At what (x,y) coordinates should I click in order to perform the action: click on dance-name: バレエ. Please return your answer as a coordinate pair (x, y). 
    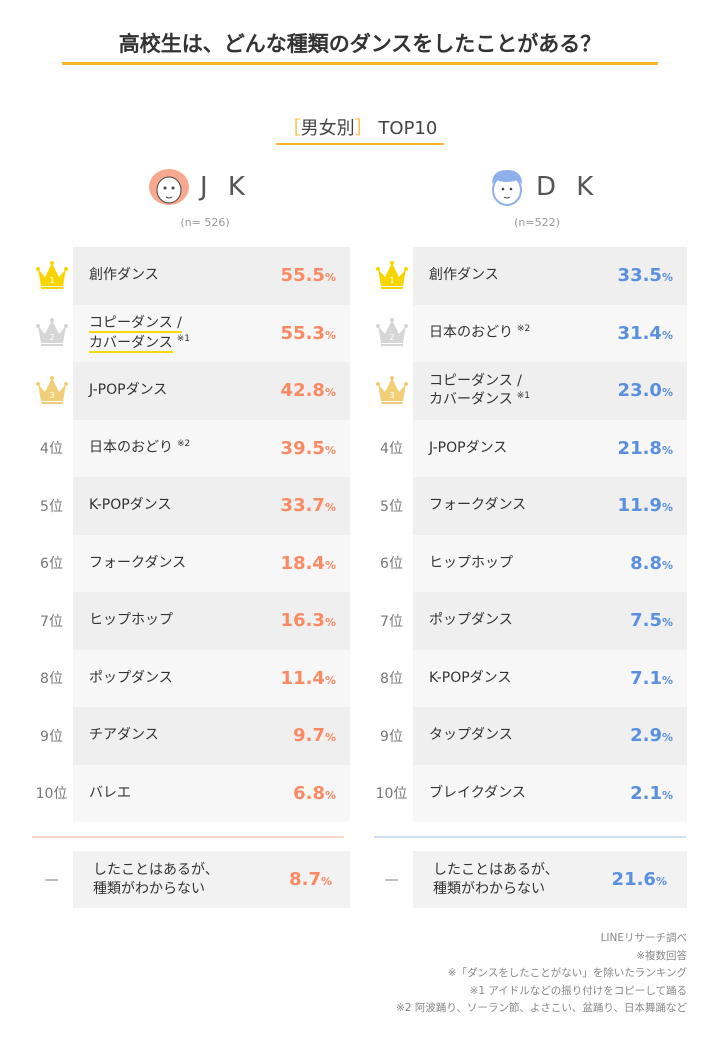
    Looking at the image, I should click on (110, 793).